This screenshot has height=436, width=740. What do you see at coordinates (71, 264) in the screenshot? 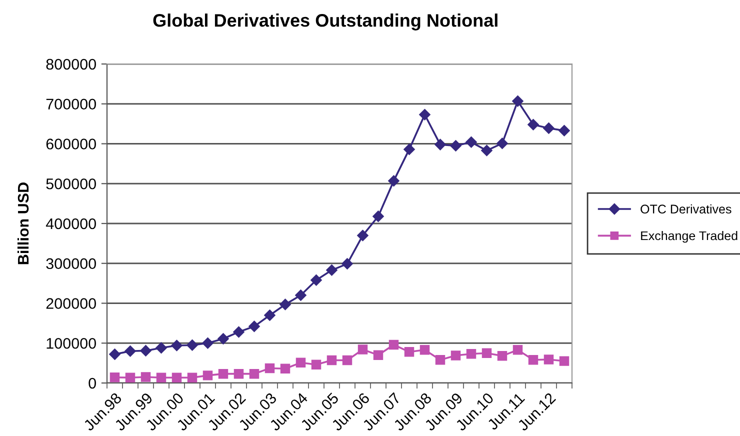
I see `y-tick-label: 300000` at bounding box center [71, 264].